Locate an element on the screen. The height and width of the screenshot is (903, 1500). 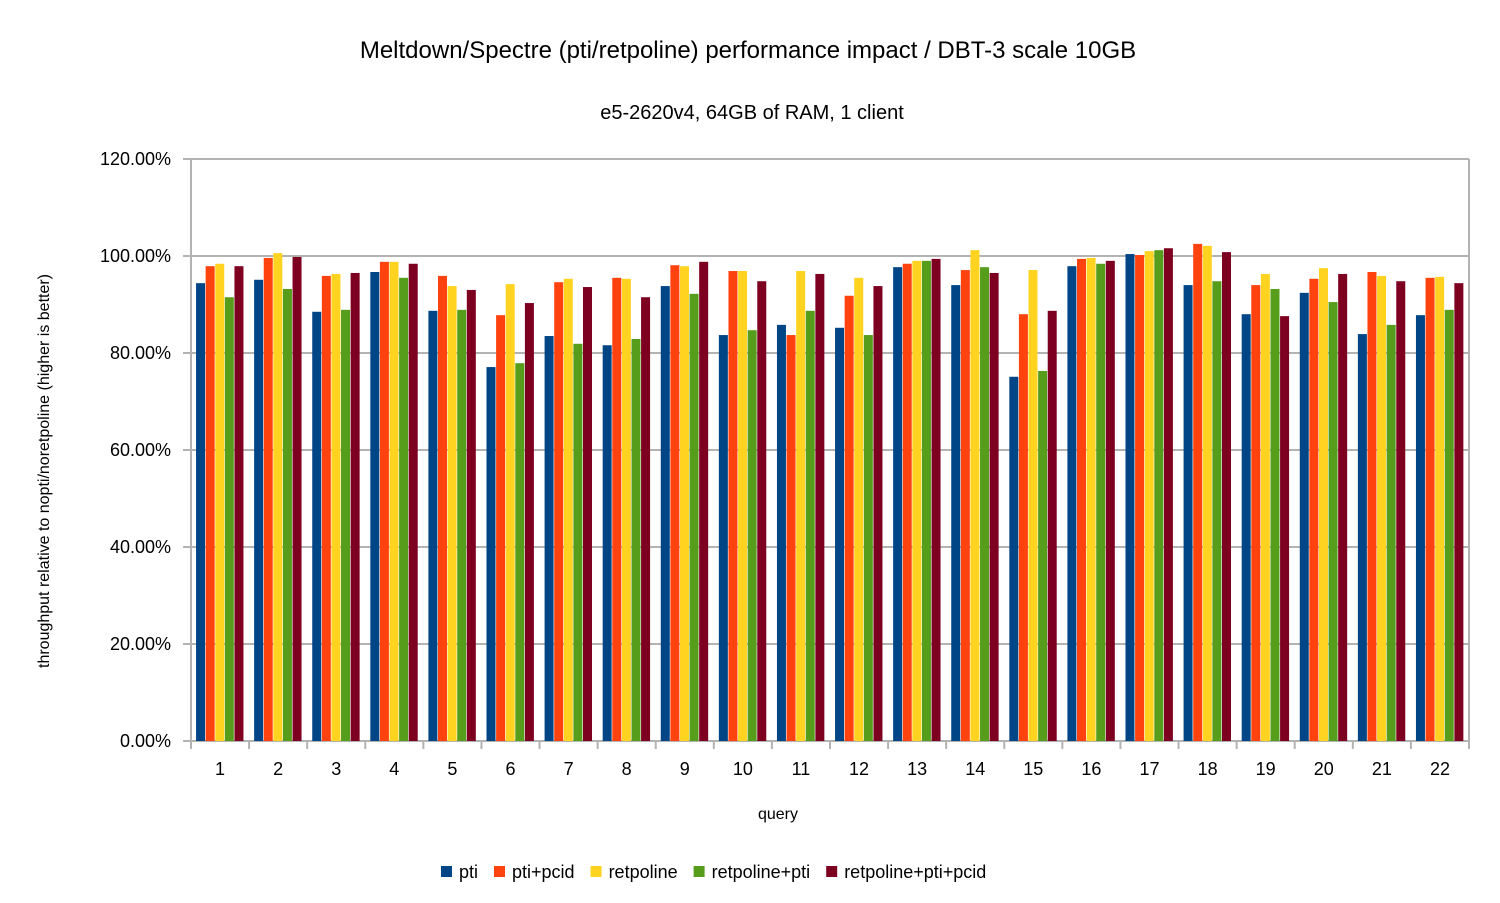
legend-item: retpoline is located at coordinates (634, 872).